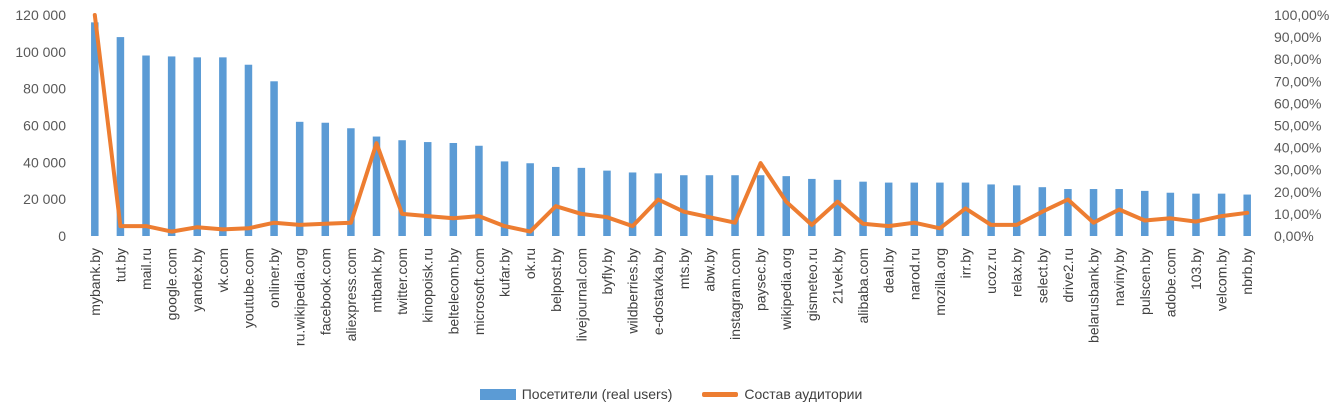  I want to click on bar-kufar.by, so click(504, 198).